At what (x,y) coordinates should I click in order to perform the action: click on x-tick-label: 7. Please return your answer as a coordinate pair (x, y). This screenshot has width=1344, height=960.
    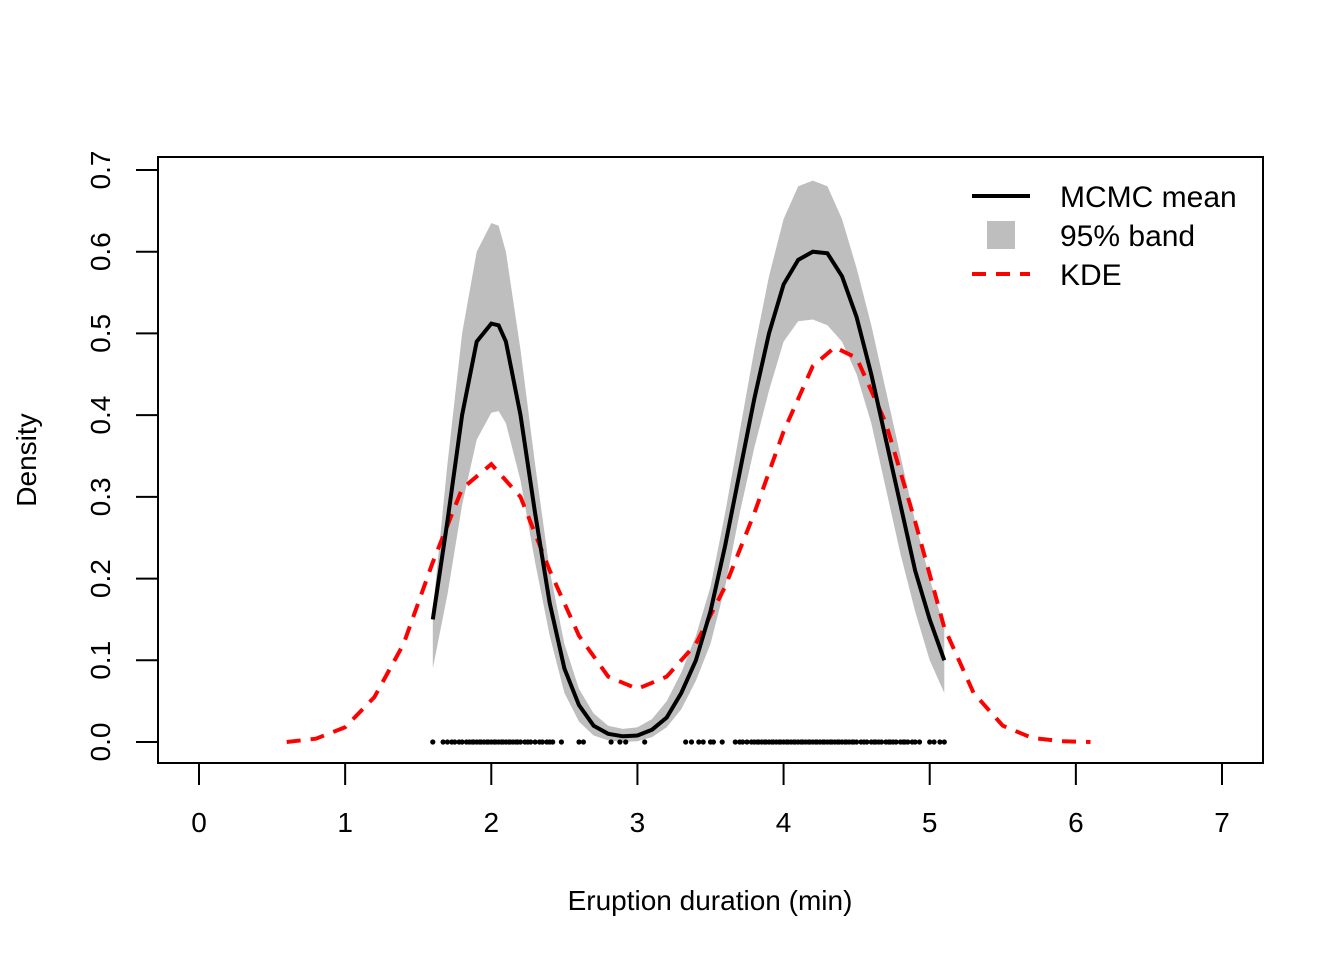
    Looking at the image, I should click on (1222, 822).